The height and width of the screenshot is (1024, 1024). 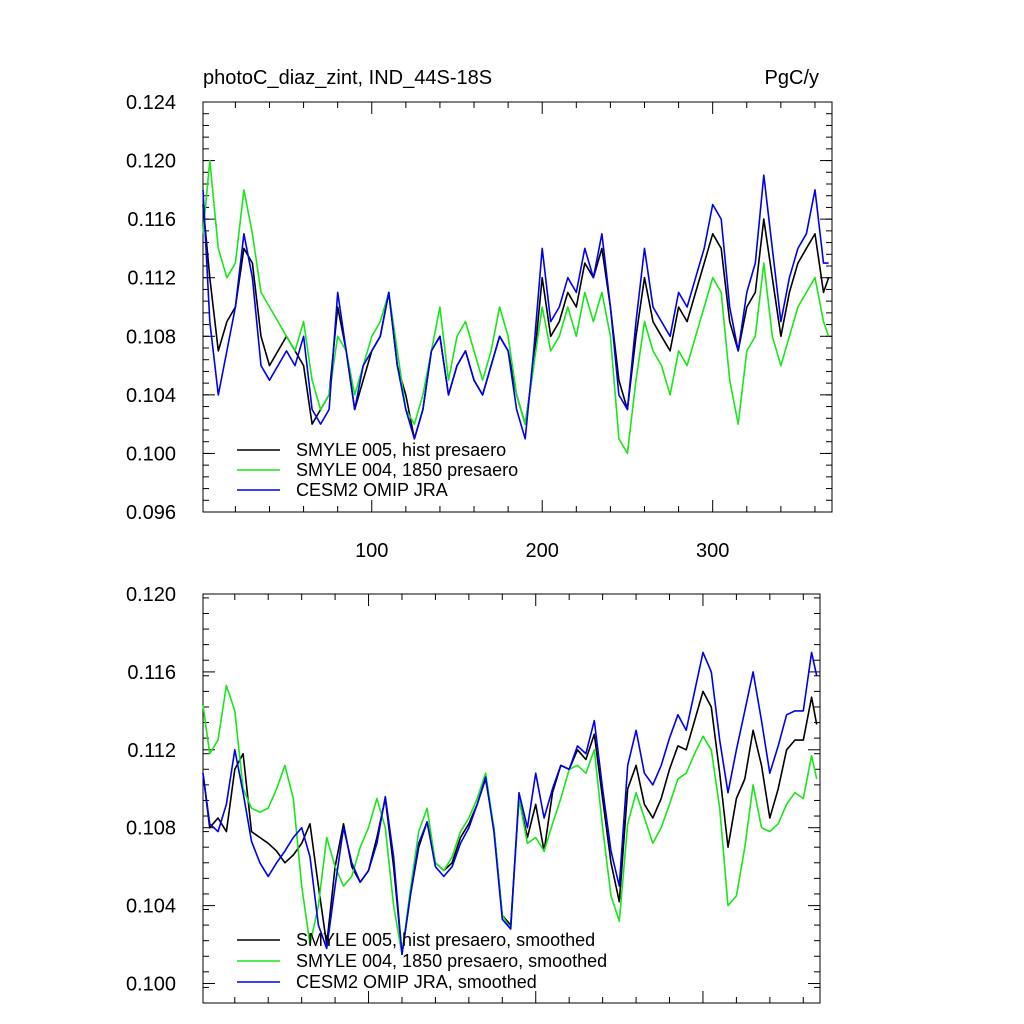 What do you see at coordinates (401, 450) in the screenshot?
I see `legend-label: SMYLE 005, hist presaero` at bounding box center [401, 450].